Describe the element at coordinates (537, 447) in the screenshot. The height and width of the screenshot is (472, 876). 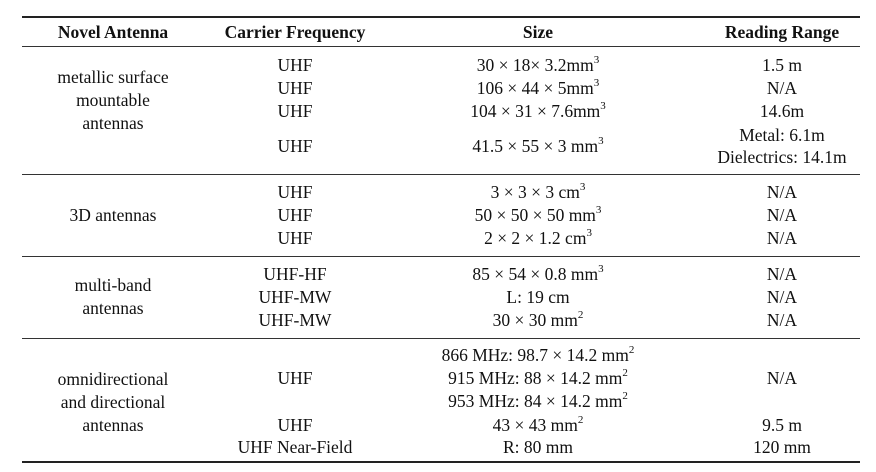
I see `size-cell: R: 80 mm` at that location.